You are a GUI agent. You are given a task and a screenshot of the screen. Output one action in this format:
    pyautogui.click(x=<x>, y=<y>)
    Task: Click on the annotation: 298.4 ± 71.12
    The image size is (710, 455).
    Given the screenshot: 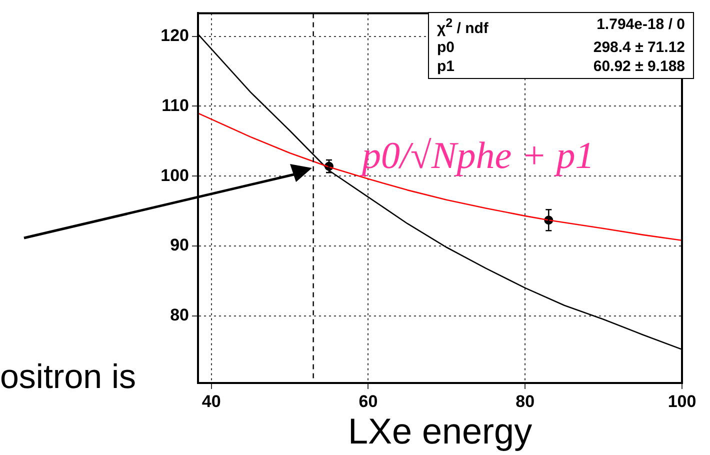 What is the action you would take?
    pyautogui.click(x=638, y=47)
    